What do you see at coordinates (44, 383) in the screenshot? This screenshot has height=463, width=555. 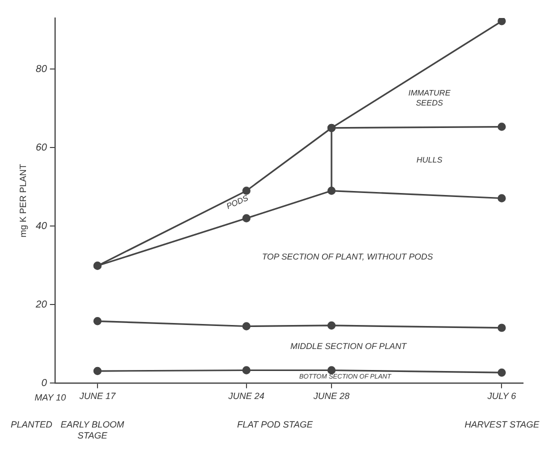 I see `y-tick-label: 0` at bounding box center [44, 383].